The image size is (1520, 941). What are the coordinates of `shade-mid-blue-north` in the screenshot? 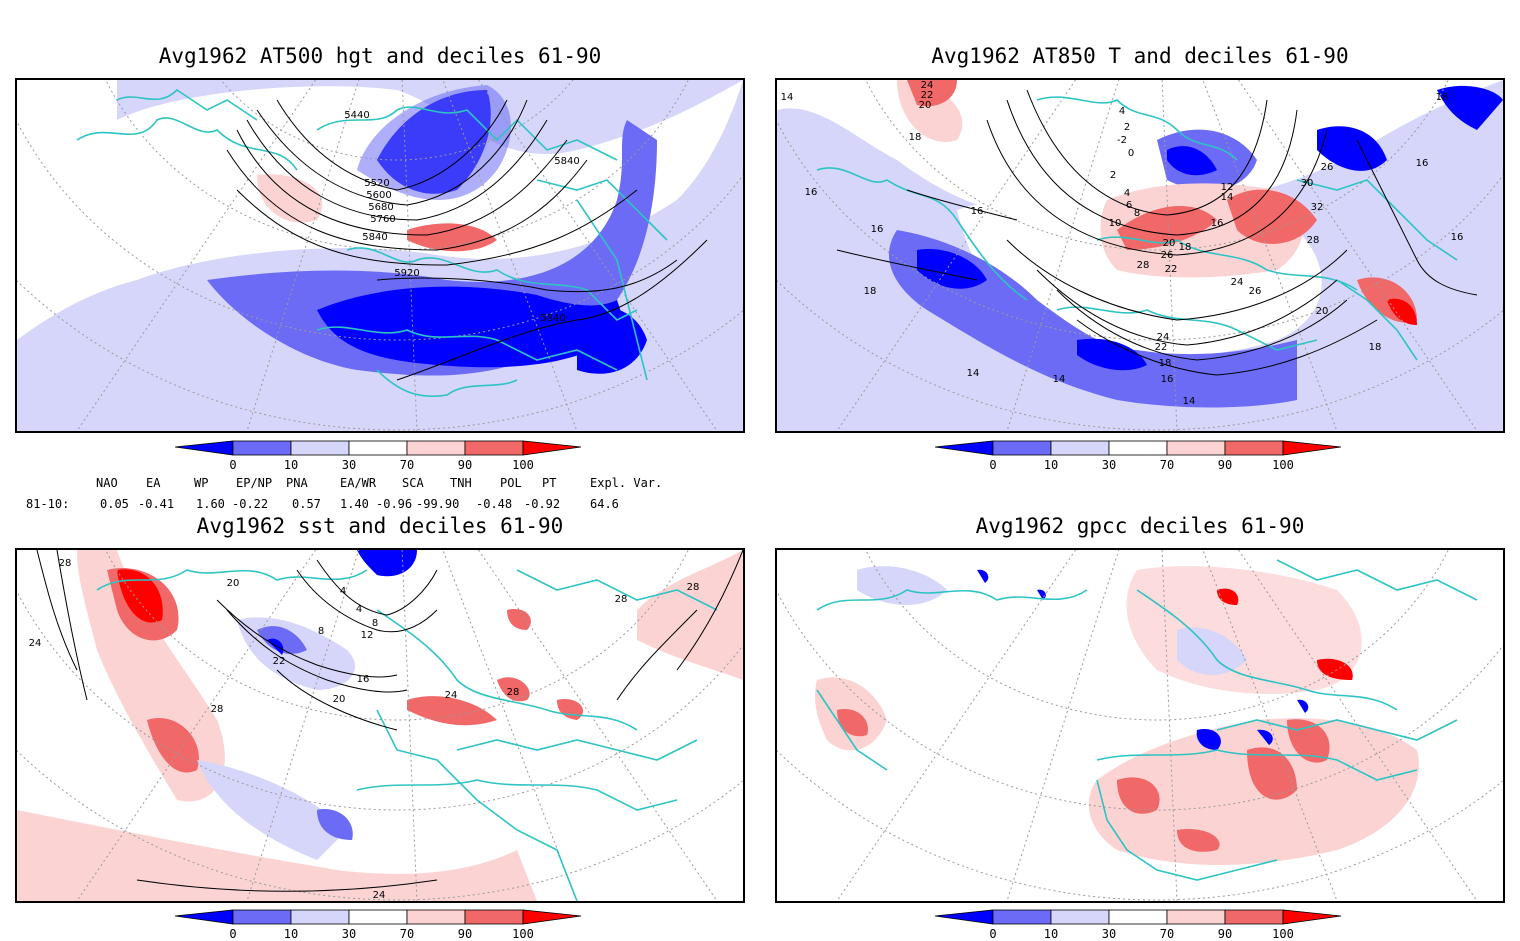 It's located at (434, 142).